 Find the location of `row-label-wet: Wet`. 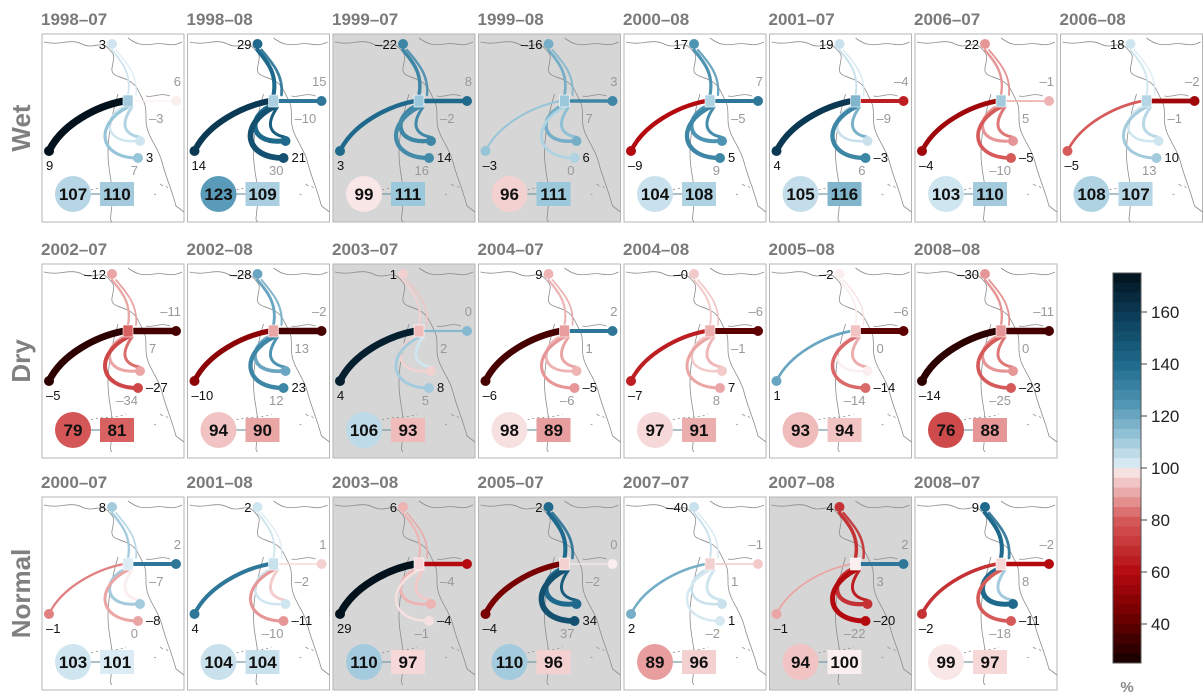

row-label-wet: Wet is located at coordinates (21, 128).